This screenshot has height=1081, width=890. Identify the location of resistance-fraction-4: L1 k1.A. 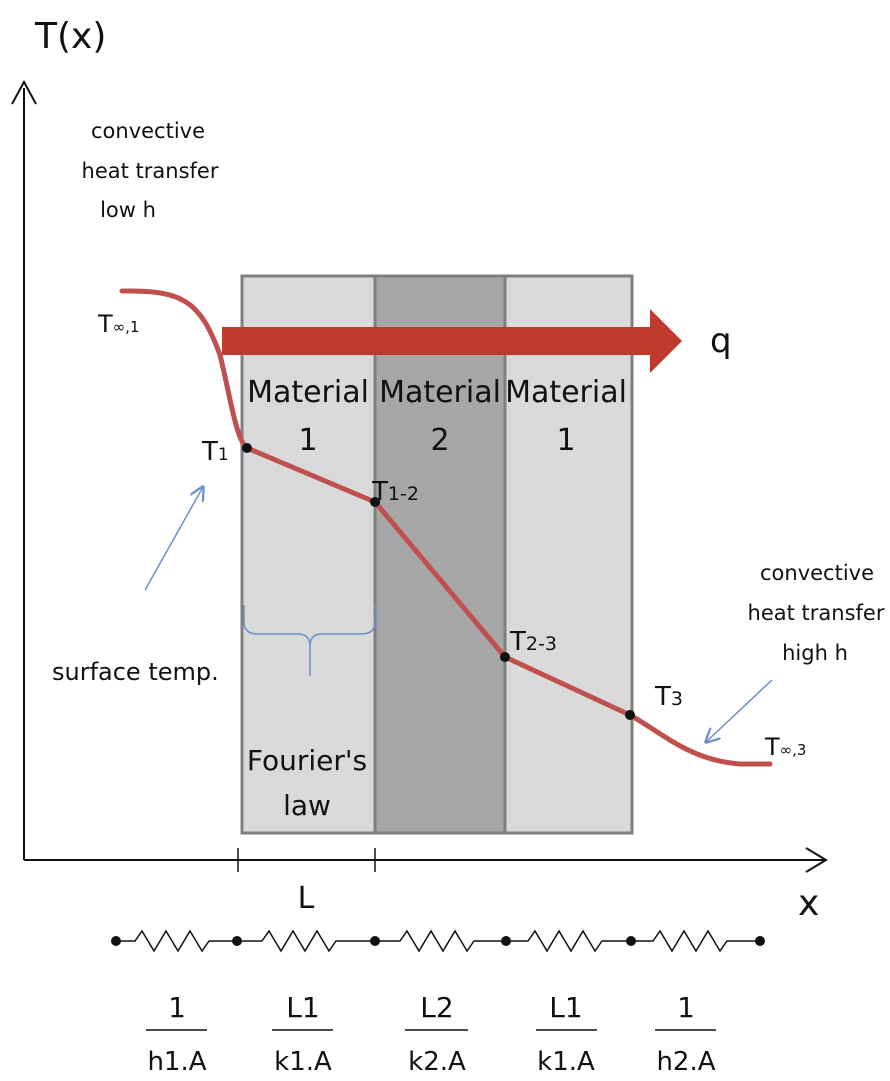
(566, 1034).